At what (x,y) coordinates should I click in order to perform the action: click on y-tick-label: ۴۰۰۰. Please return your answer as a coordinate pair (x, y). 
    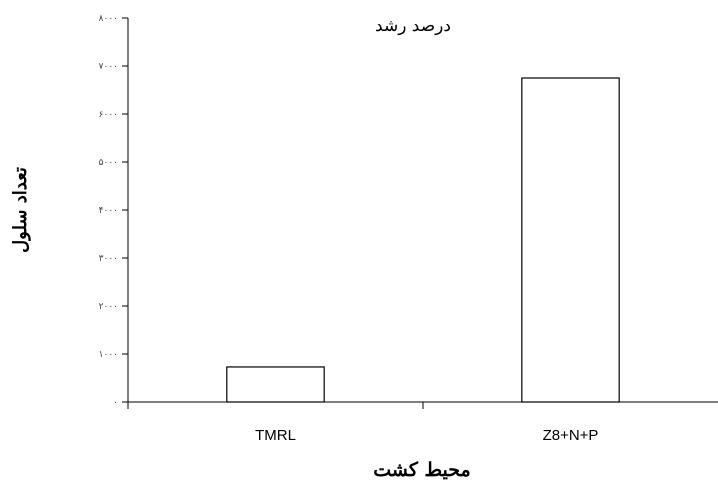
    Looking at the image, I should click on (108, 211).